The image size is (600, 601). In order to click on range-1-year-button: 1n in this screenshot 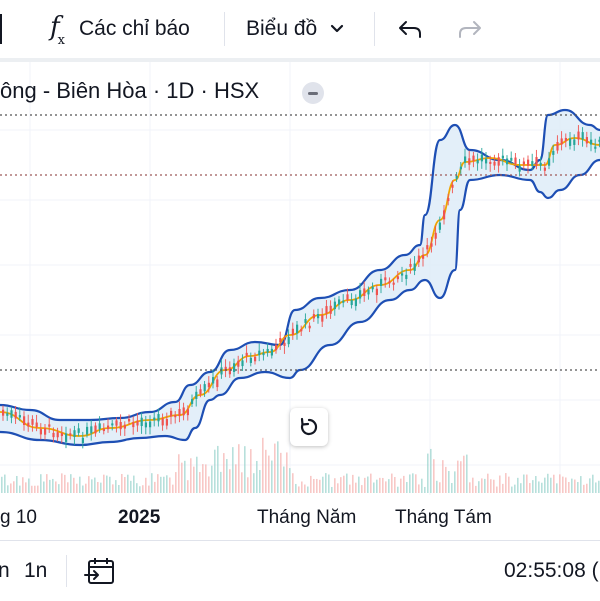, I will do `click(36, 570)`.